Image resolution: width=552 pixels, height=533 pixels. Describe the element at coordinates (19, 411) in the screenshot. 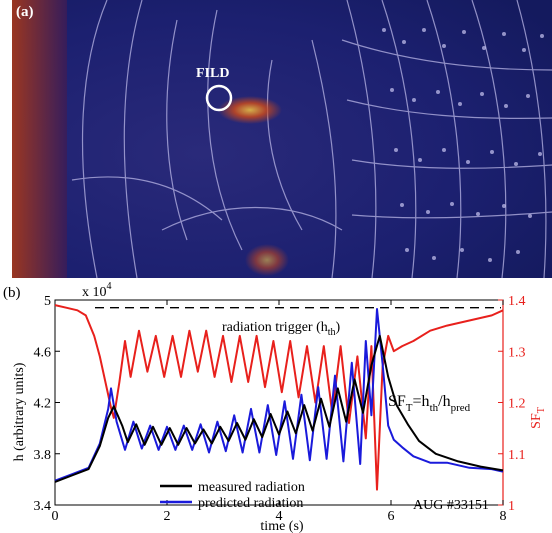

I see `y-axis-label-left: h (arbitrary units)` at that location.